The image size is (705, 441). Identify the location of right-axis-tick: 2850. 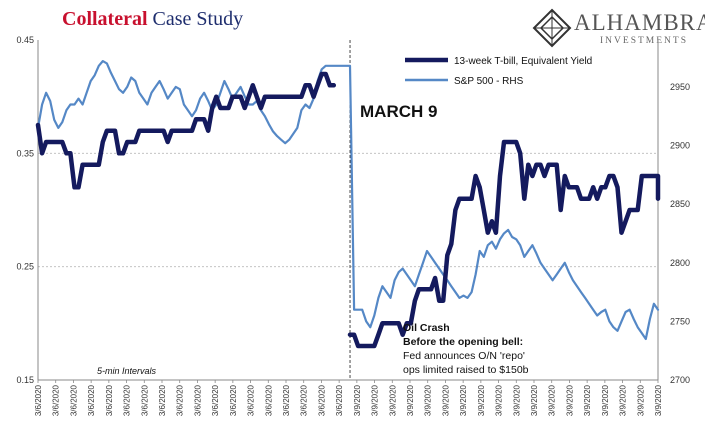
(680, 204).